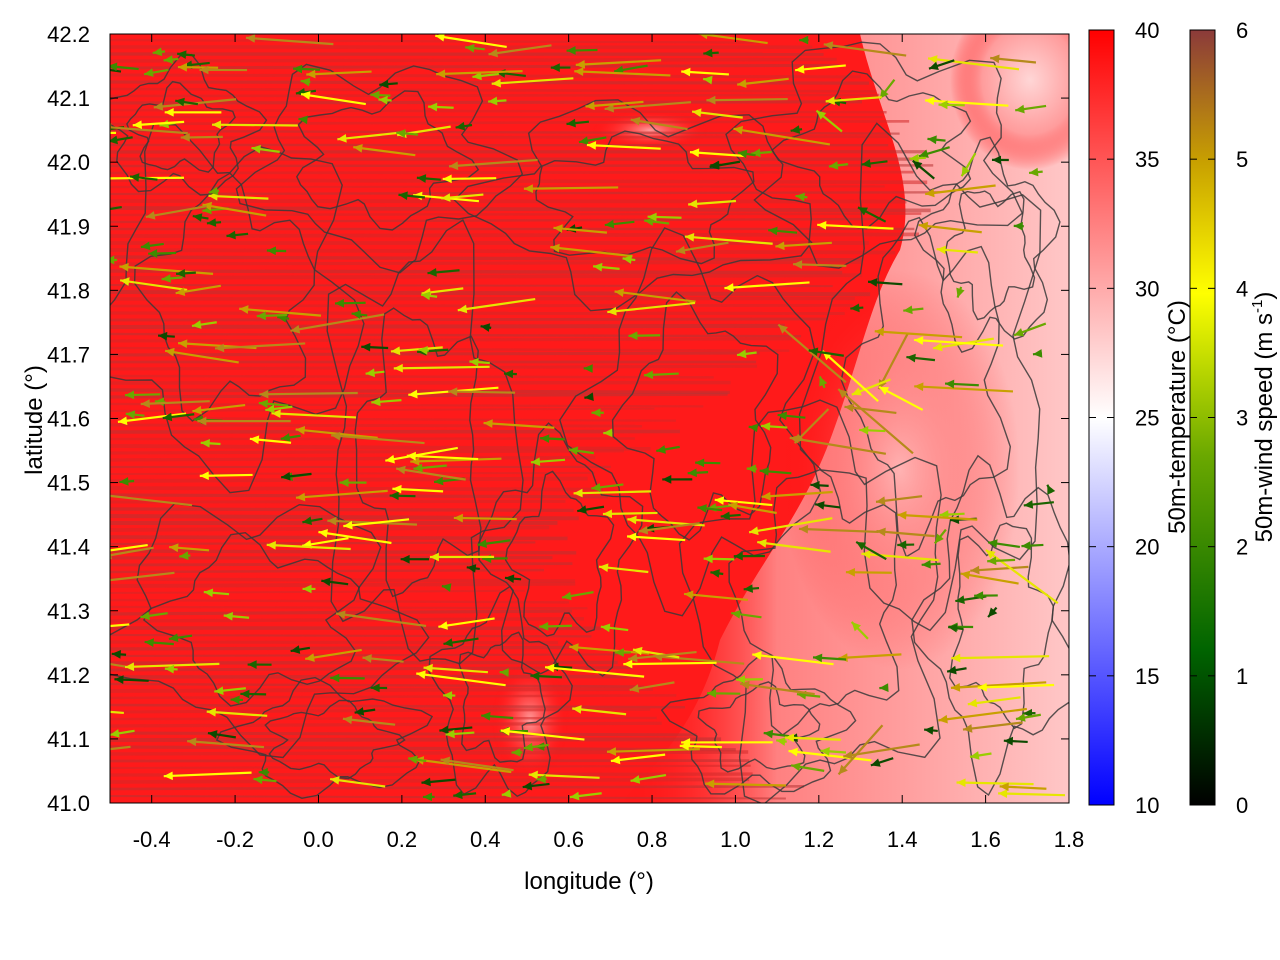  What do you see at coordinates (568, 839) in the screenshot?
I see `x-tick-label: 0.6` at bounding box center [568, 839].